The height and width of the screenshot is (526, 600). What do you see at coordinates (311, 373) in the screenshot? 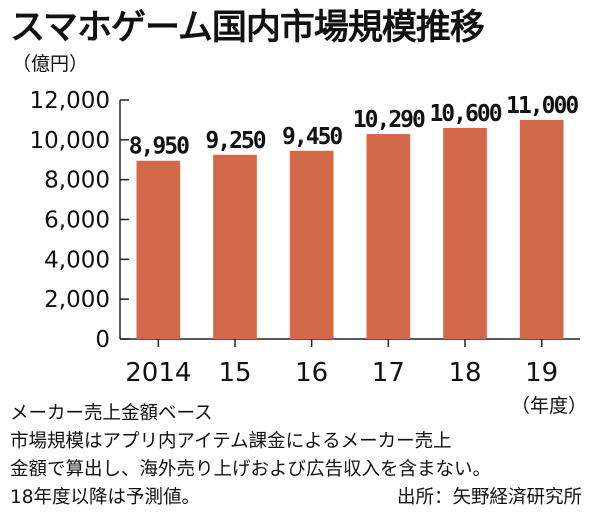
I see `x-category-label: 16` at bounding box center [311, 373].